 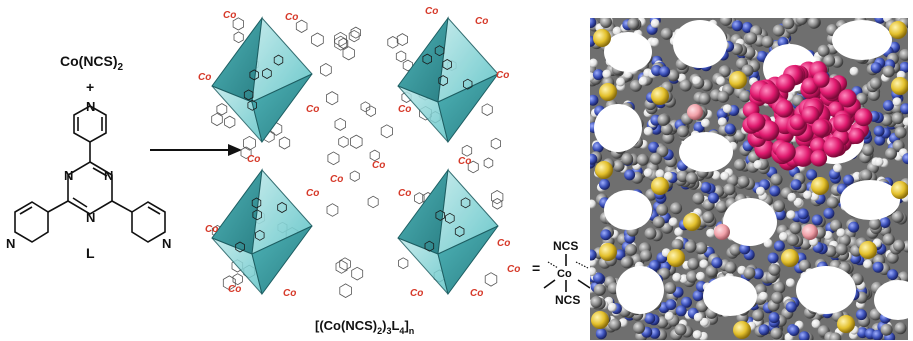 What do you see at coordinates (92, 63) in the screenshot?
I see `metal-salt-label: Co(NCS)2` at bounding box center [92, 63].